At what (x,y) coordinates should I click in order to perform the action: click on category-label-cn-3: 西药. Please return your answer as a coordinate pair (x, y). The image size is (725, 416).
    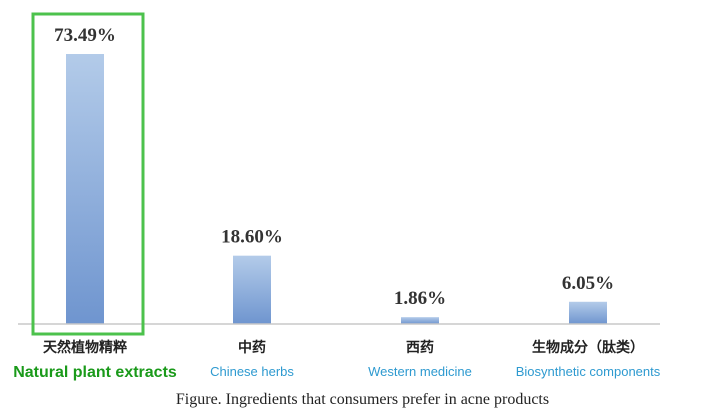
    Looking at the image, I should click on (420, 347).